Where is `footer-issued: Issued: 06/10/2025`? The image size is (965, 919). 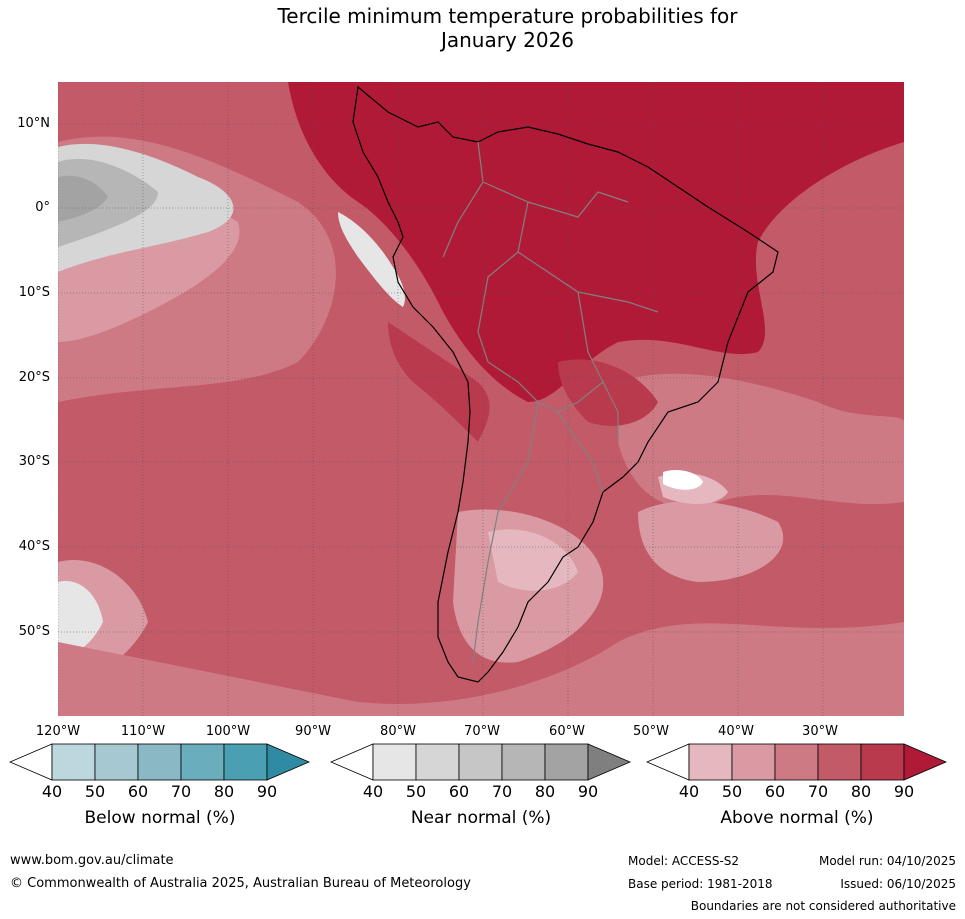
footer-issued: Issued: 06/10/2025 is located at coordinates (898, 884).